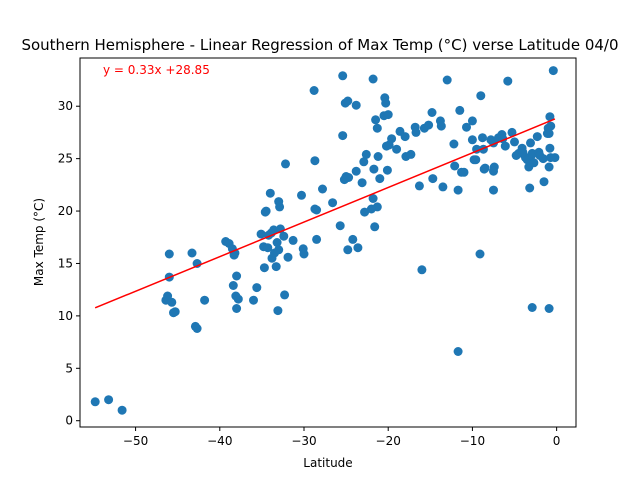 This screenshot has height=480, width=640. I want to click on x-axis: −50 −40 −30 −20 −10 0, so click(342, 437).